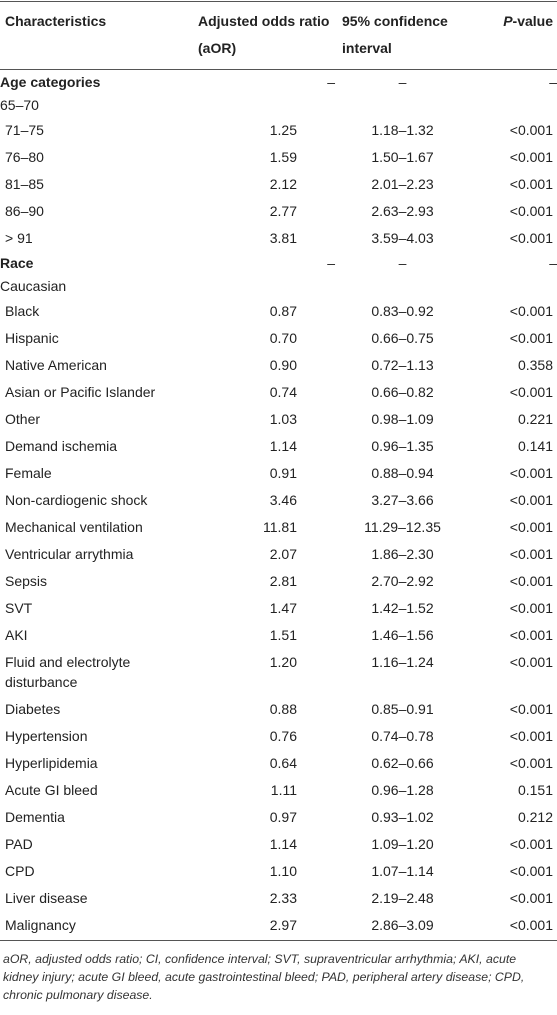  I want to click on table-row: Non-cardiogenic shock 3.46 3.27–3.66 <0.001, so click(278, 499).